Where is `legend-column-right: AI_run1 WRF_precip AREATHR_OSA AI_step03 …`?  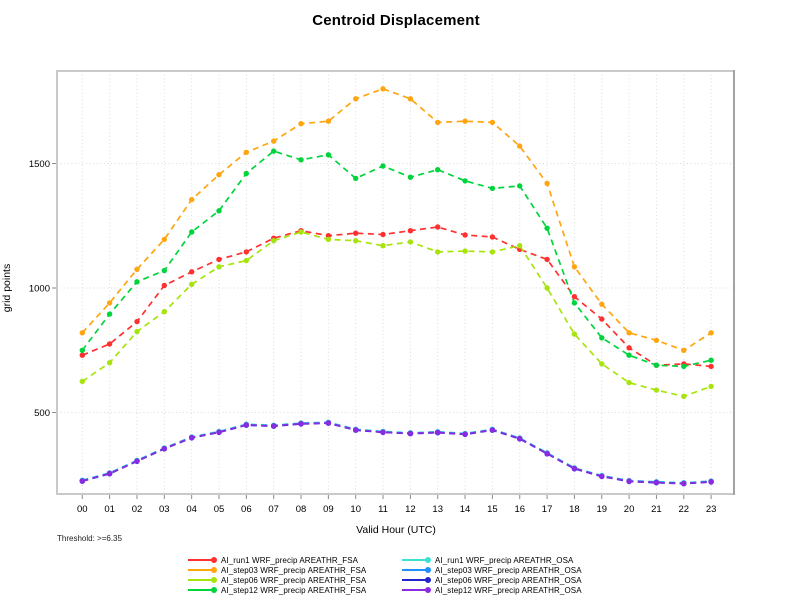
legend-column-right: AI_run1 WRF_precip AREATHR_OSA AI_step03 … is located at coordinates (492, 575).